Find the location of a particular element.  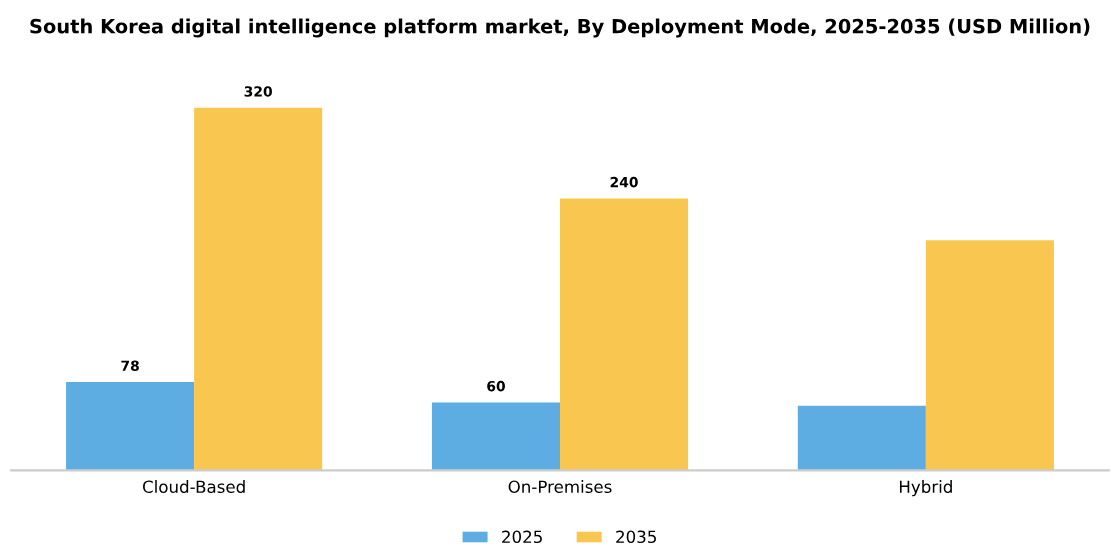

x-tick-label: On-Premises is located at coordinates (560, 487).